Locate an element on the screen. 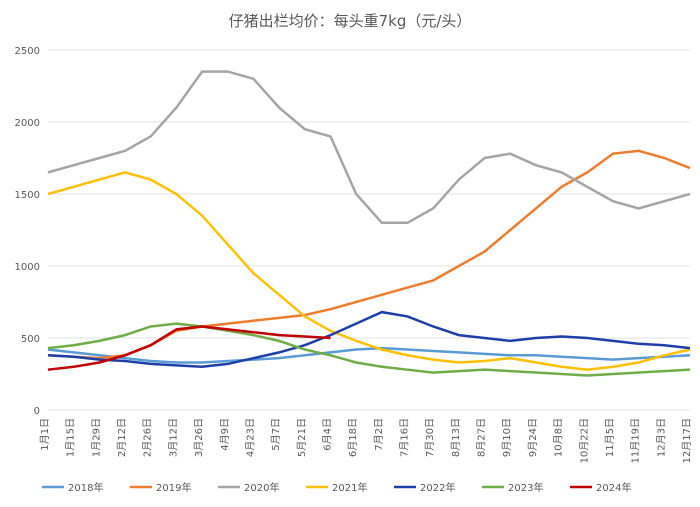 The height and width of the screenshot is (507, 700). legend-label: 2022年 is located at coordinates (437, 487).